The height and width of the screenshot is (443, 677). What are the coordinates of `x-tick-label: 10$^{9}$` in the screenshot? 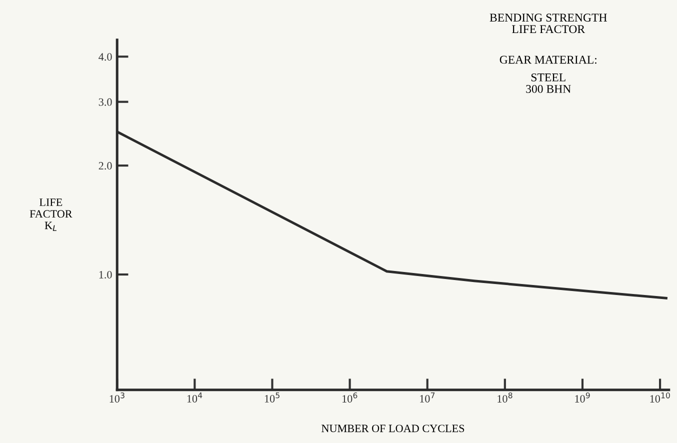 It's located at (582, 397).